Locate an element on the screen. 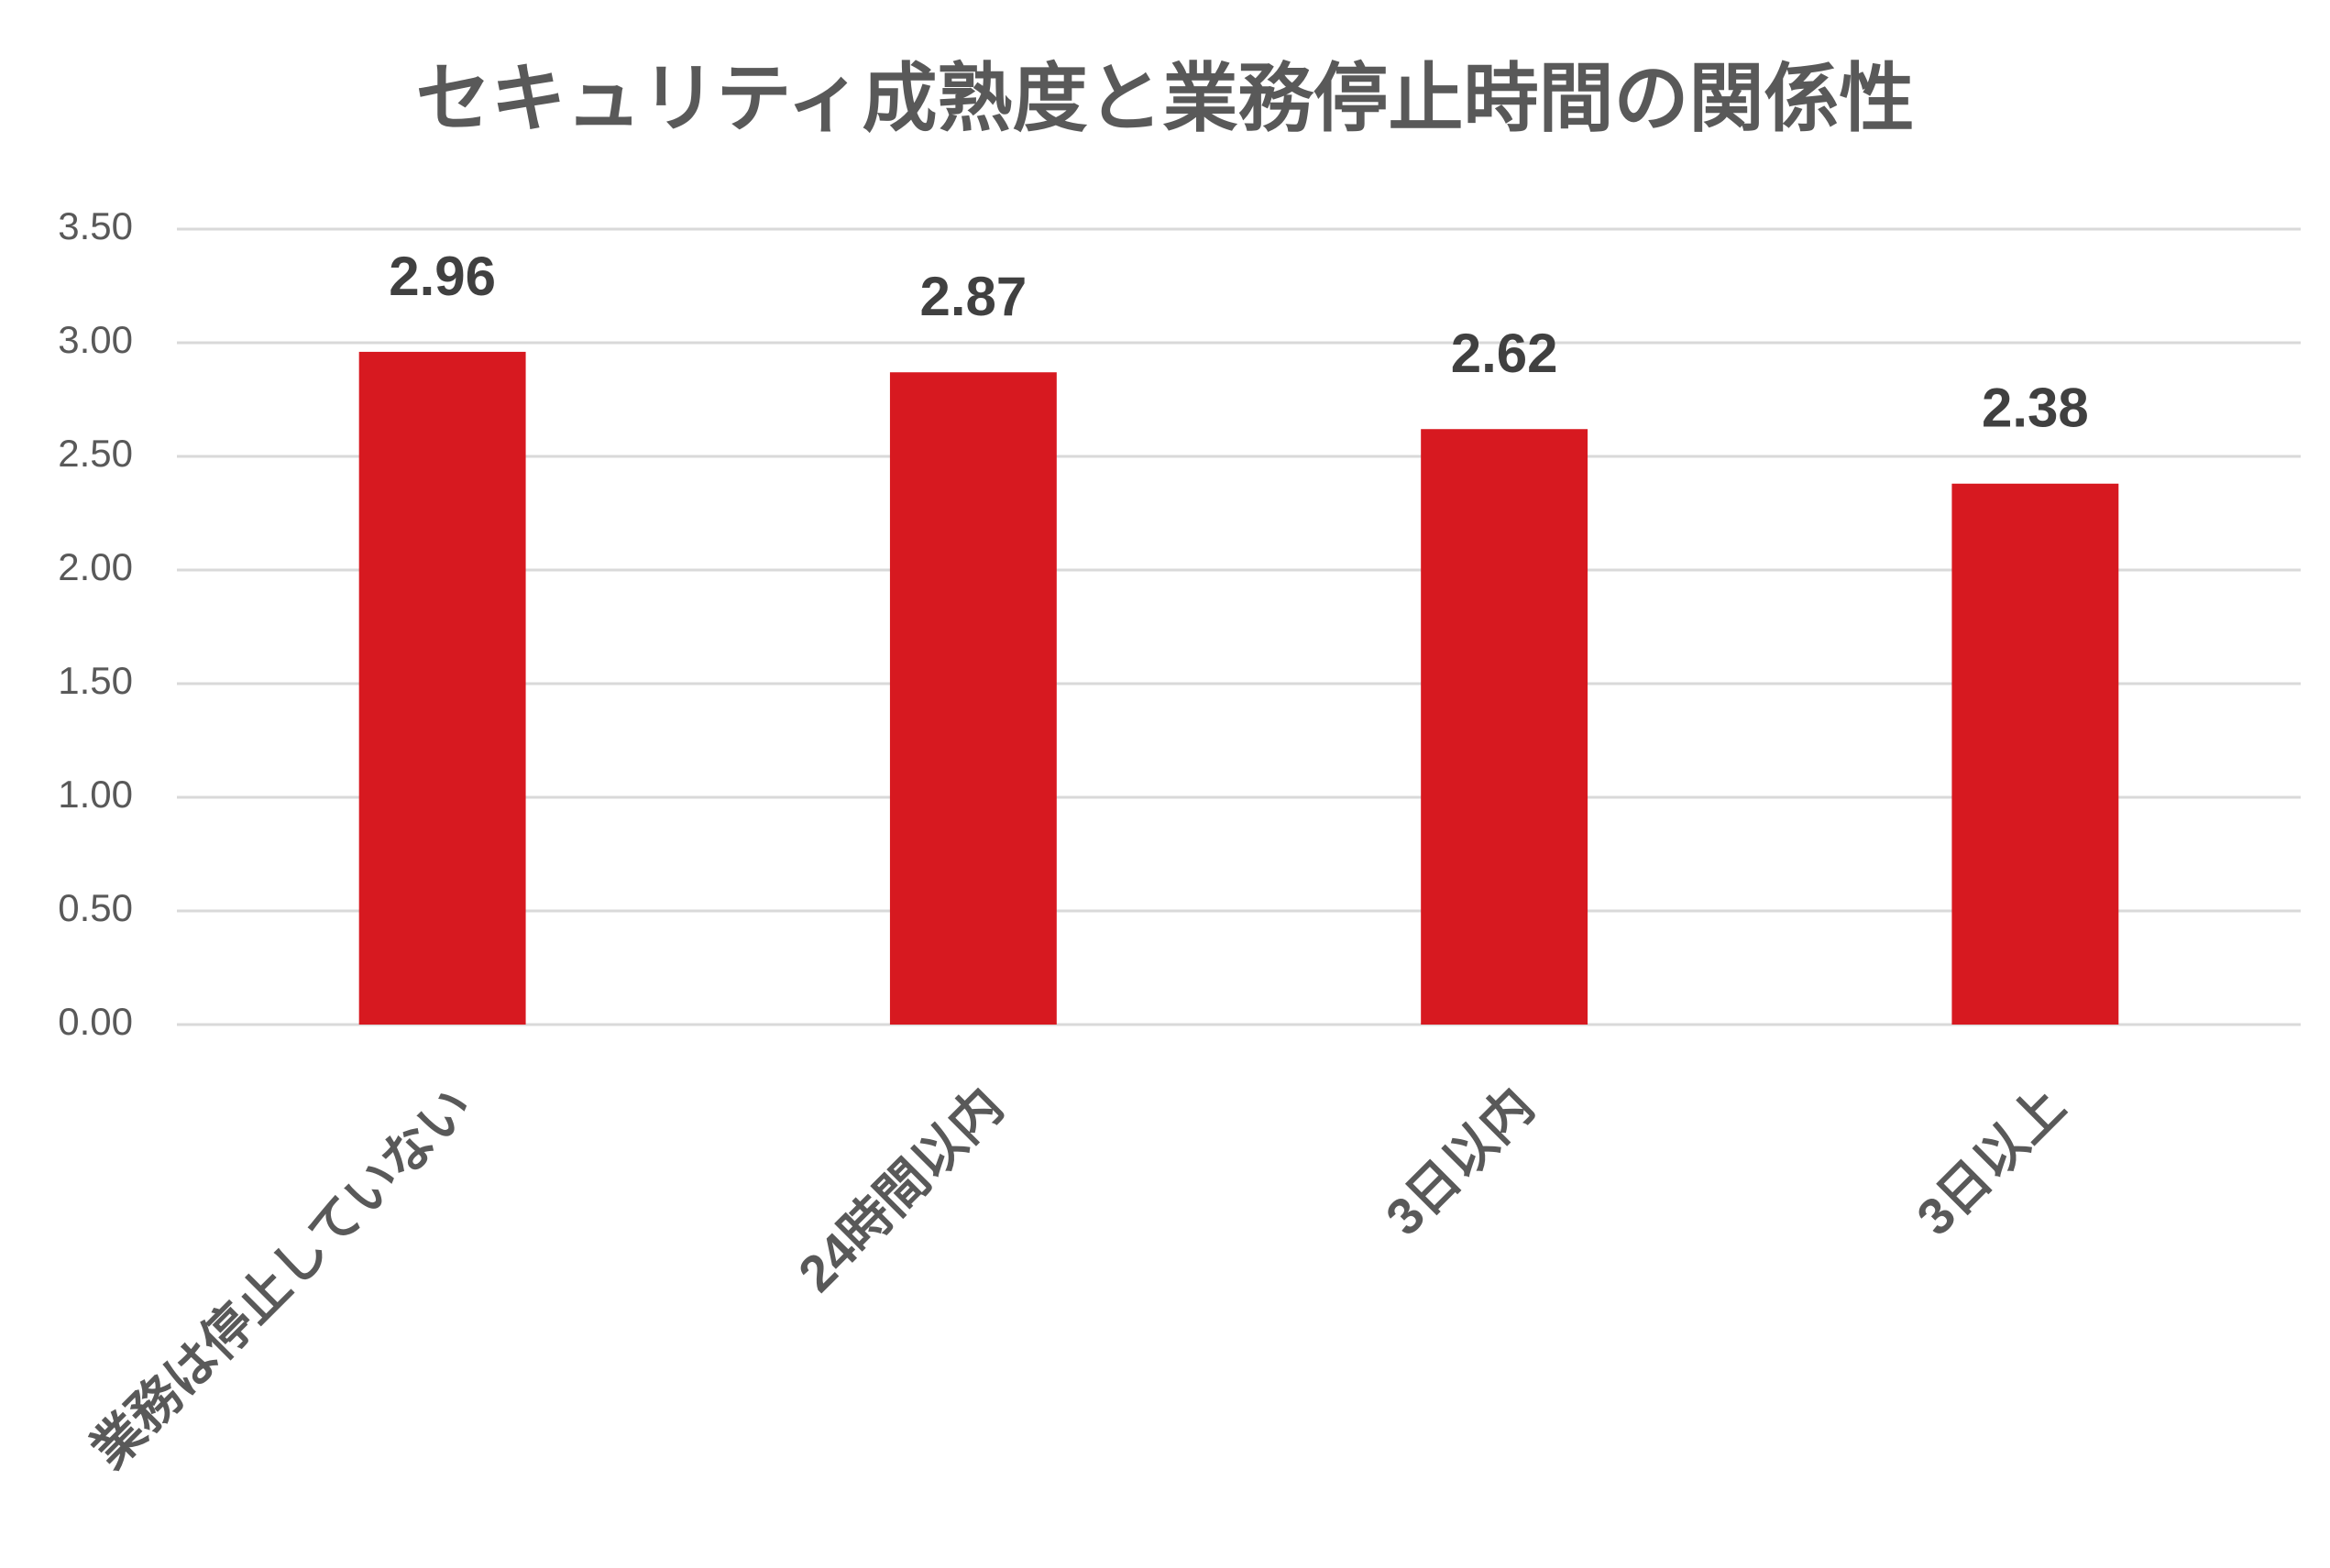 Image resolution: width=2330 pixels, height=1568 pixels. x-tick-label: 3日以上 is located at coordinates (1991, 1160).